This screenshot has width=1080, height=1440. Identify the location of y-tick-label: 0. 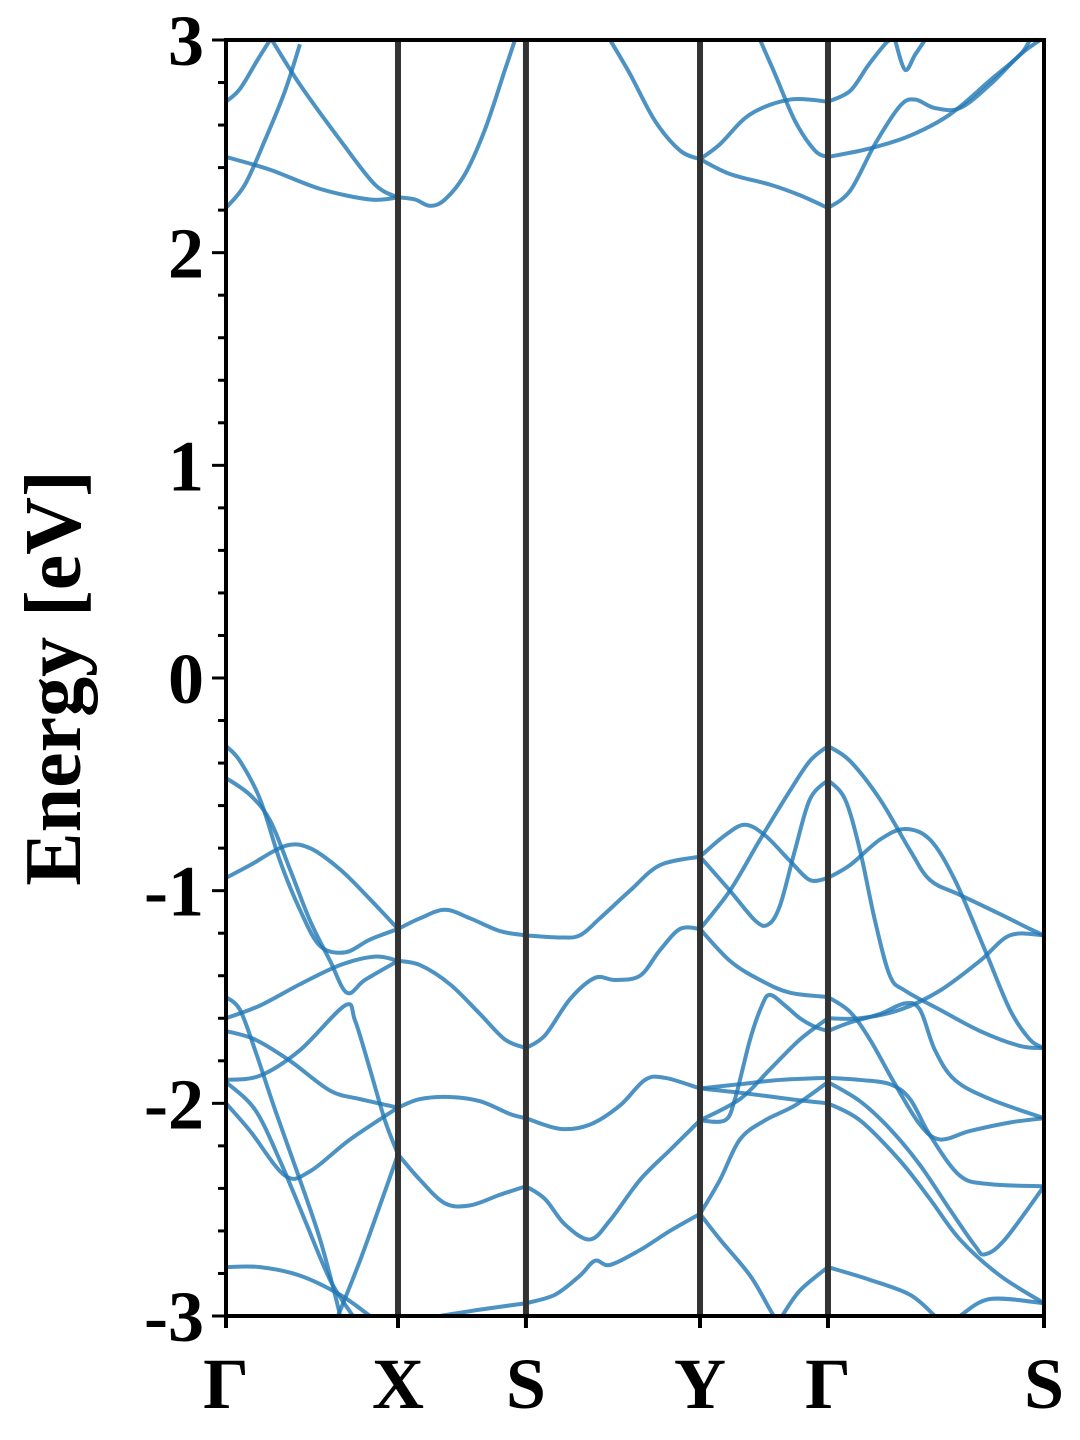
(186, 679).